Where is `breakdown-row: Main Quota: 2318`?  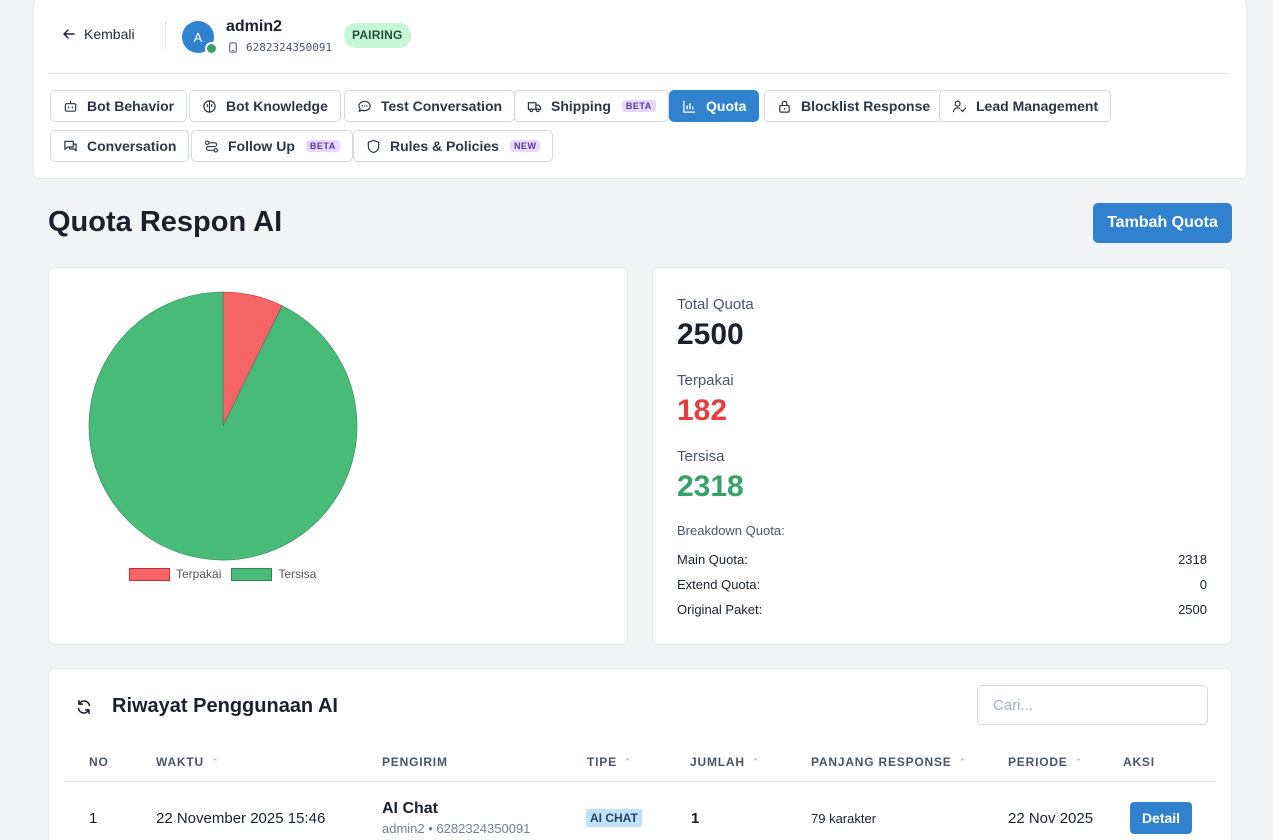
breakdown-row: Main Quota: 2318 is located at coordinates (942, 559).